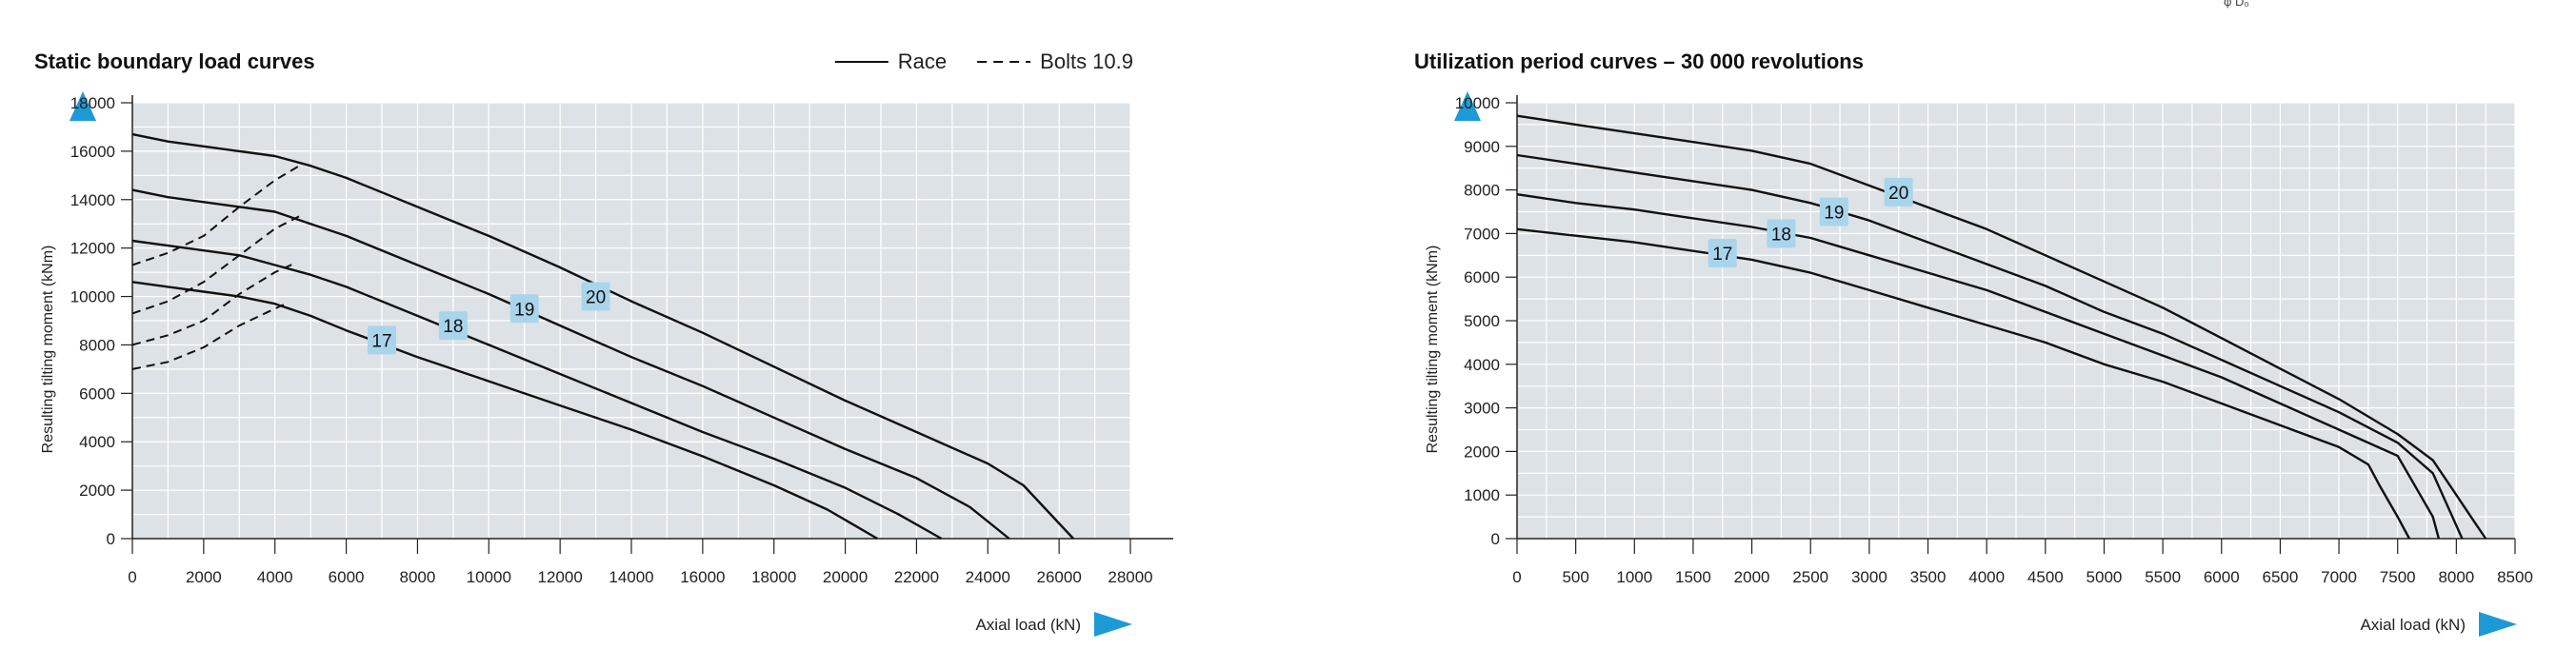 The image size is (2576, 669). Describe the element at coordinates (988, 577) in the screenshot. I see `x-tick-label: 24000` at that location.